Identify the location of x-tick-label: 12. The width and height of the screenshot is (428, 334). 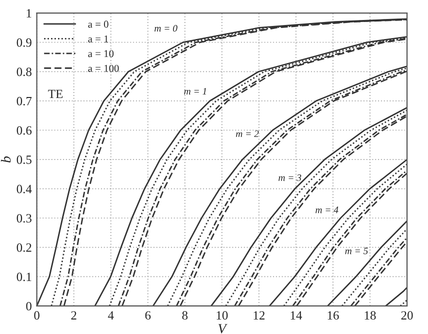
(259, 315).